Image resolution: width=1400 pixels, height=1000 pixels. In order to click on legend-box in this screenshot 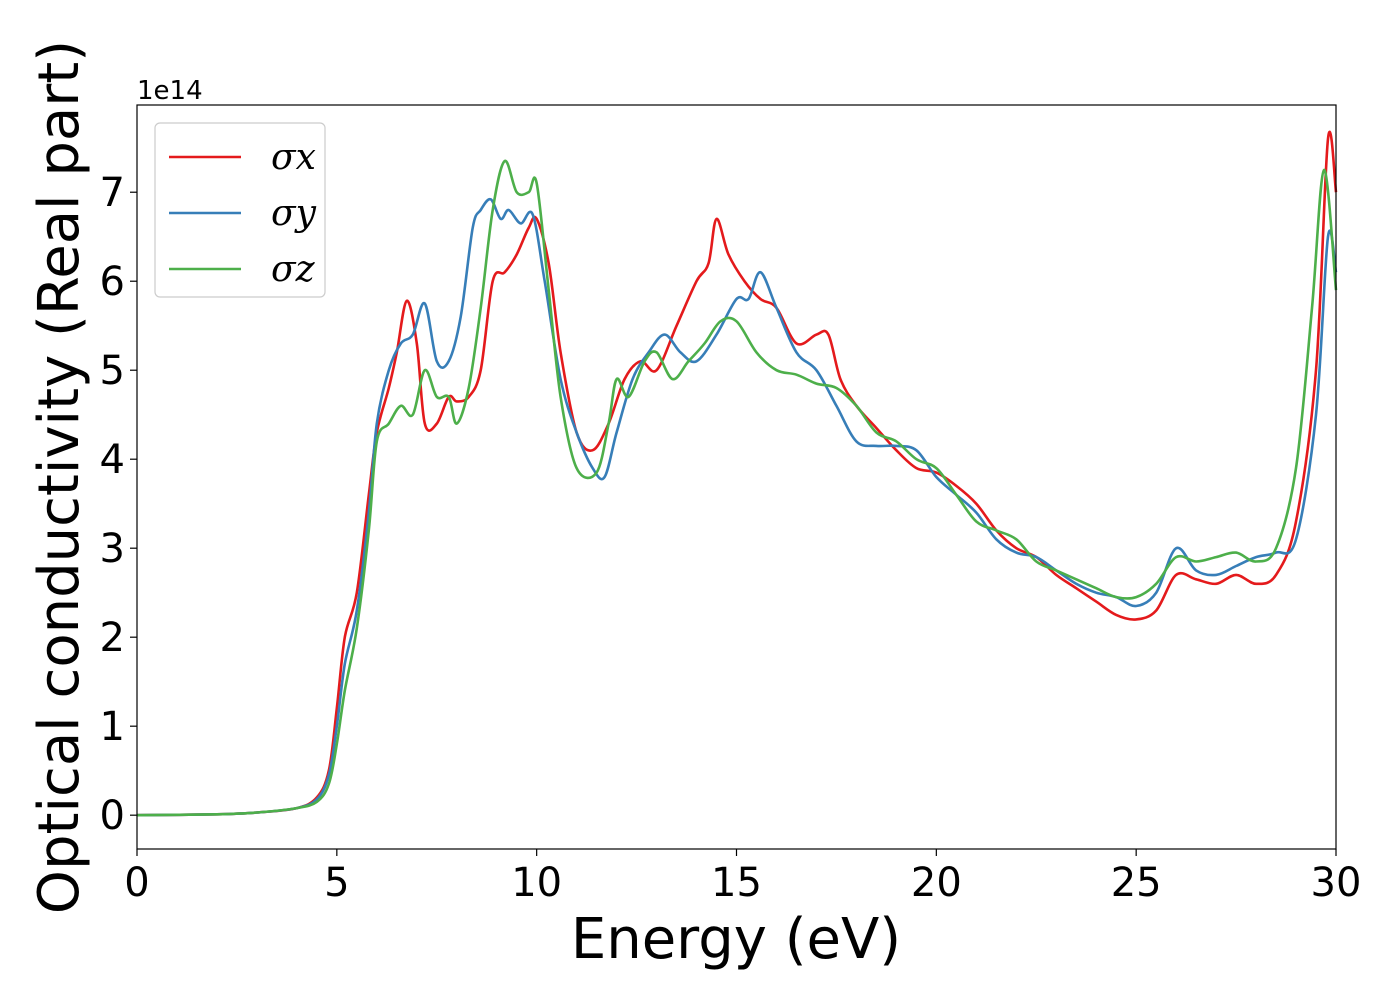, I will do `click(240, 210)`.